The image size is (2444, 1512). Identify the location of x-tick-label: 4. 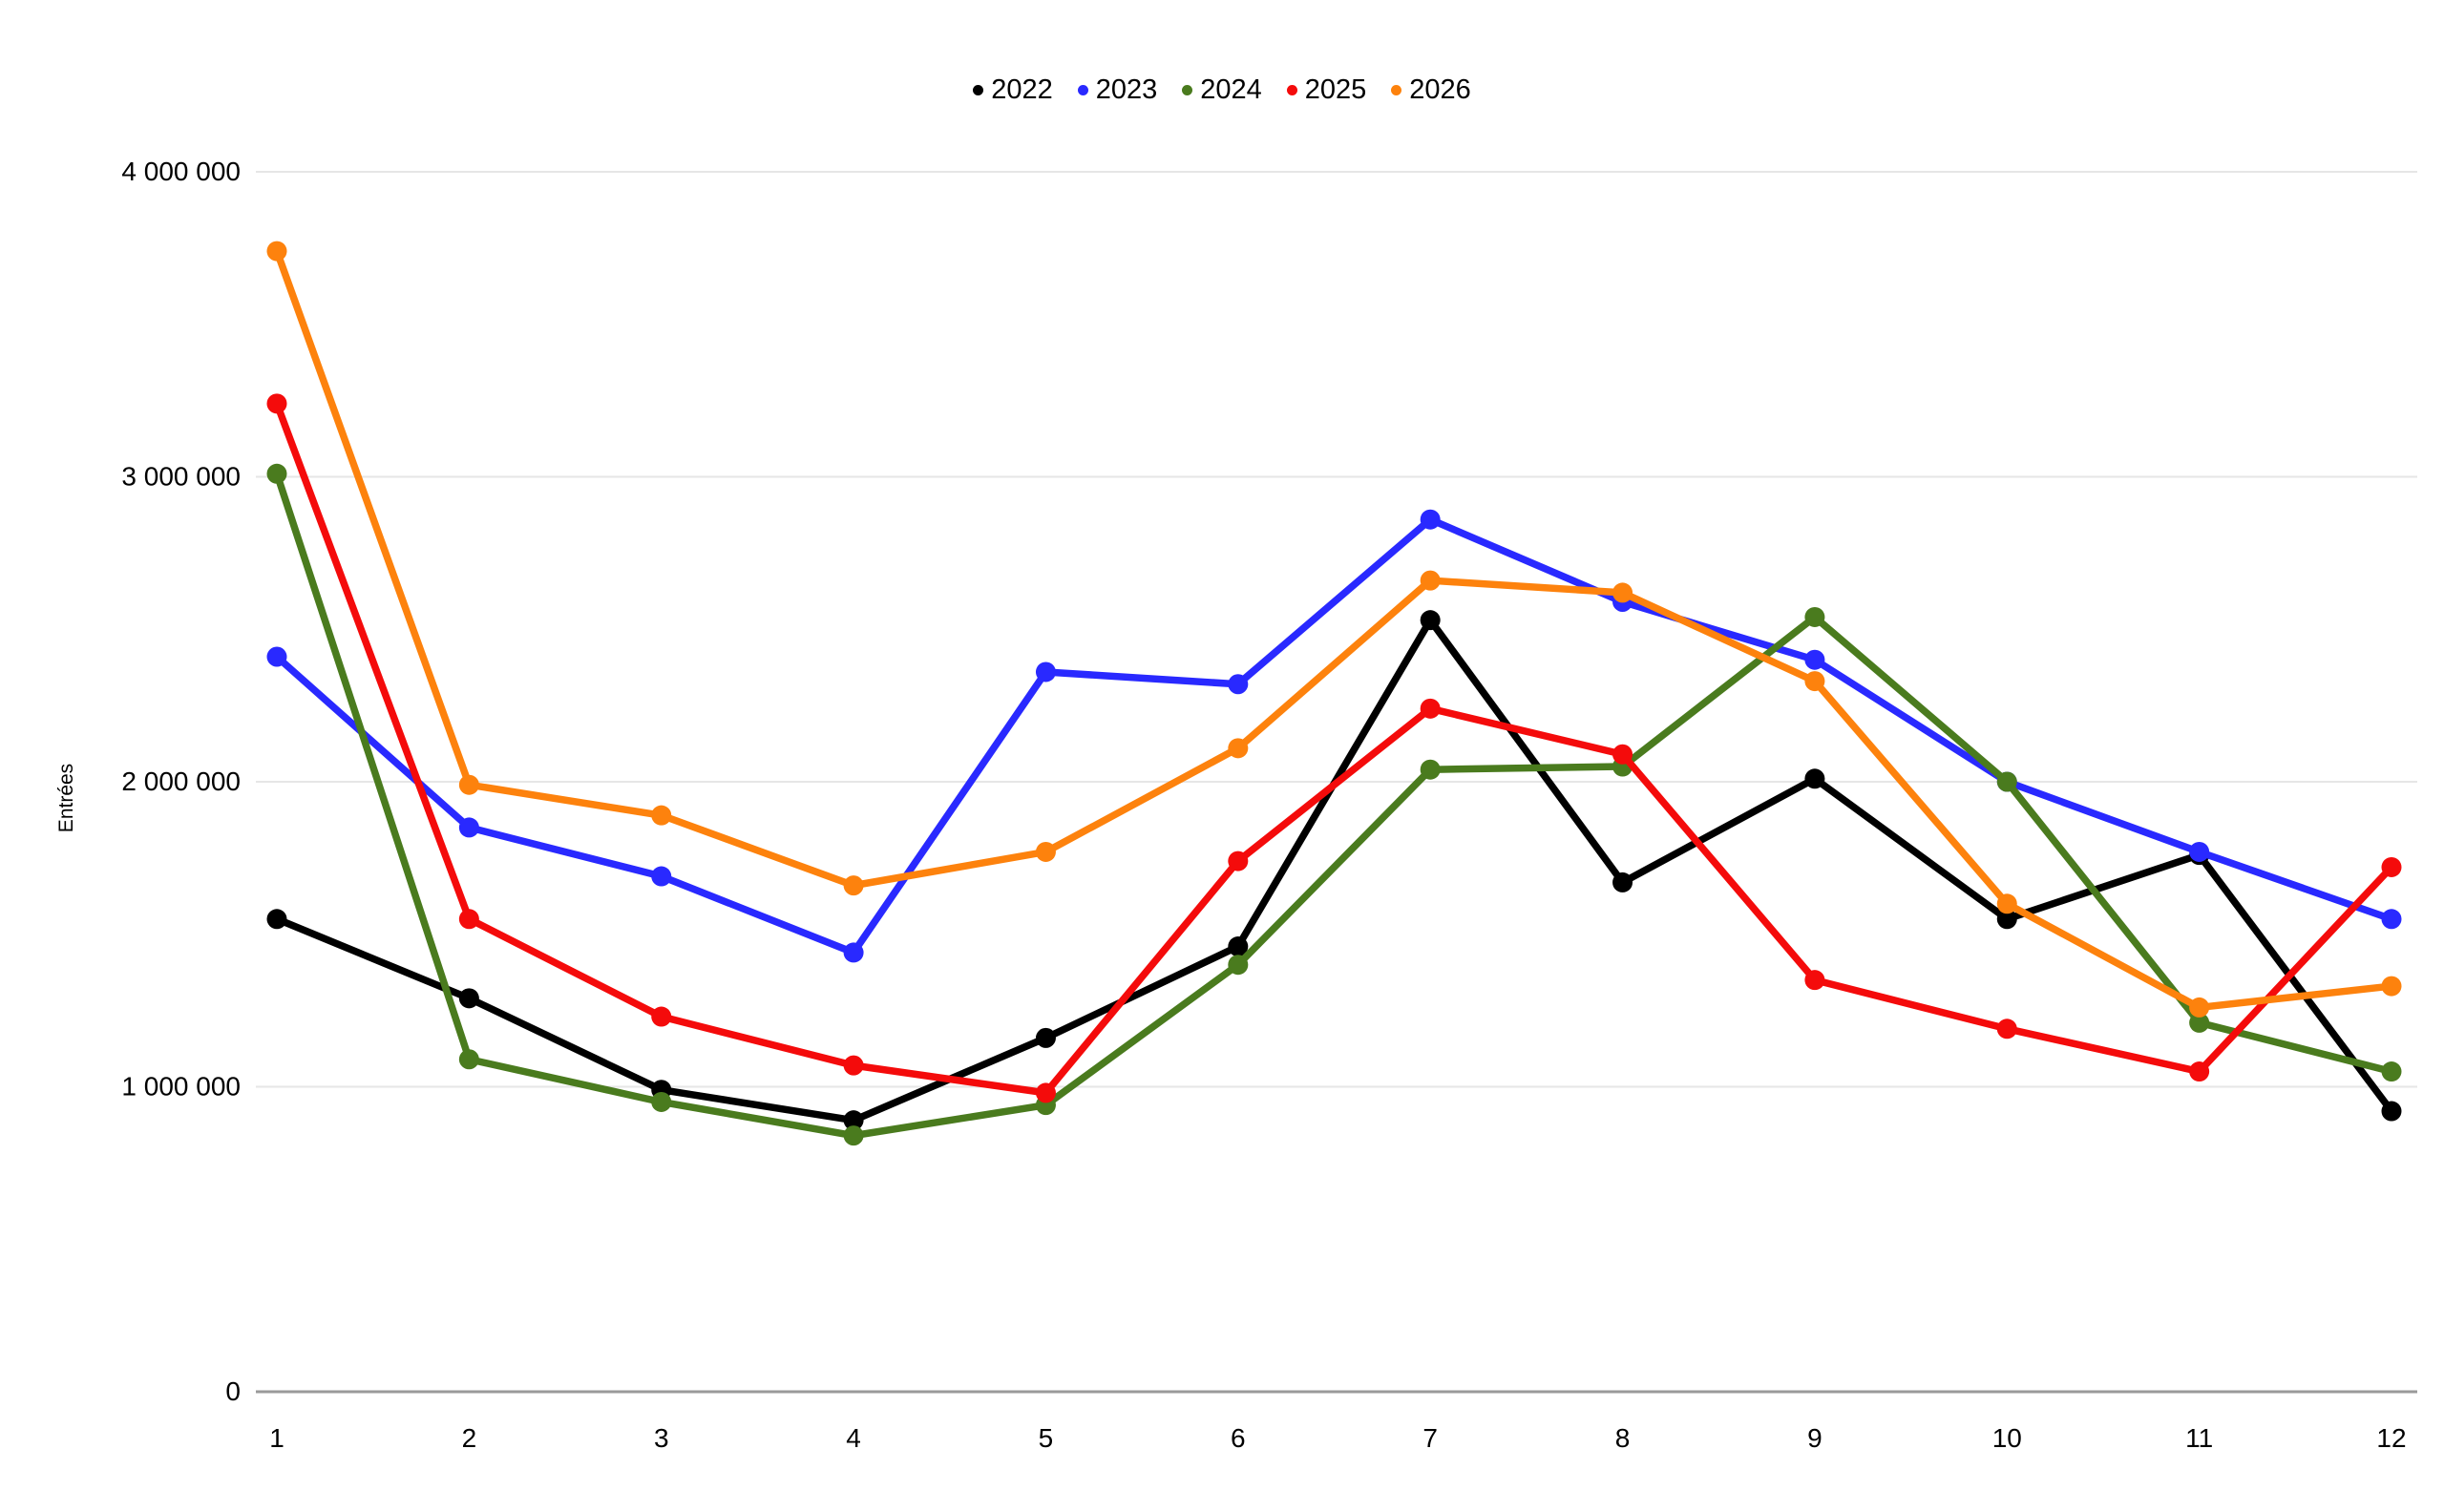
(854, 1438).